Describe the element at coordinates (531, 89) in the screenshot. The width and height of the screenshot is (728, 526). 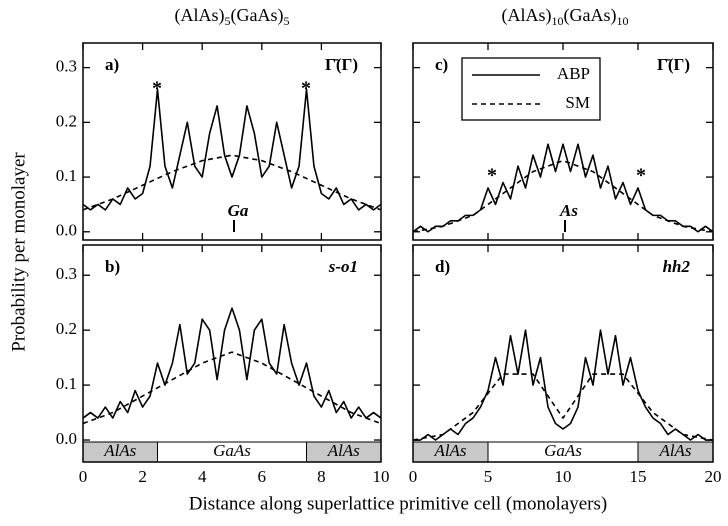
I see `legend-box` at that location.